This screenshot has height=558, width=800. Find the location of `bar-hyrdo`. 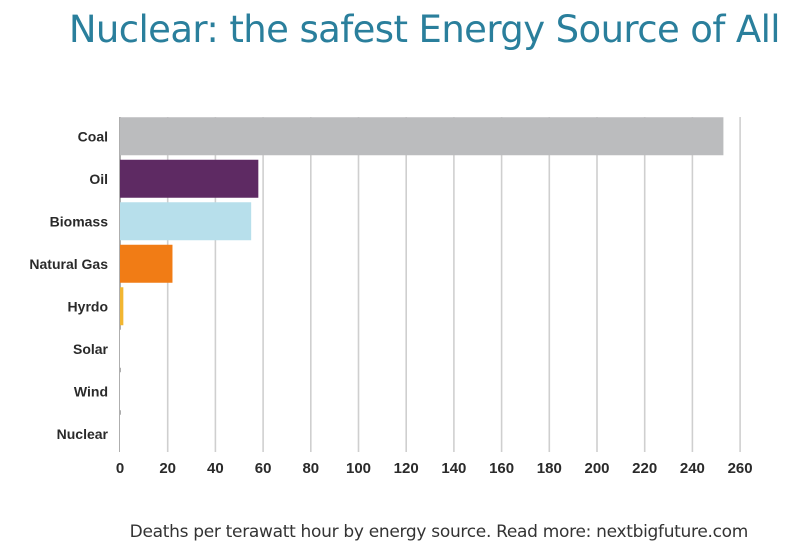

bar-hyrdo is located at coordinates (122, 306).